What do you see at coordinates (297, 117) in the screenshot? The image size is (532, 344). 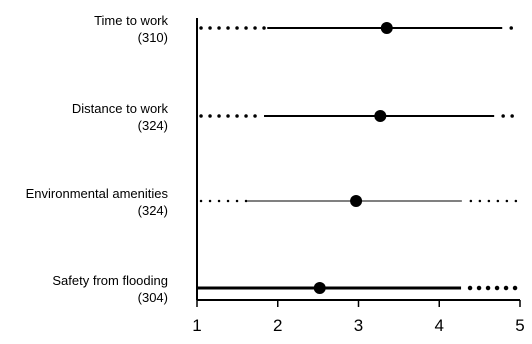 I see `row-distance-to-work: Distance to work (324)` at bounding box center [297, 117].